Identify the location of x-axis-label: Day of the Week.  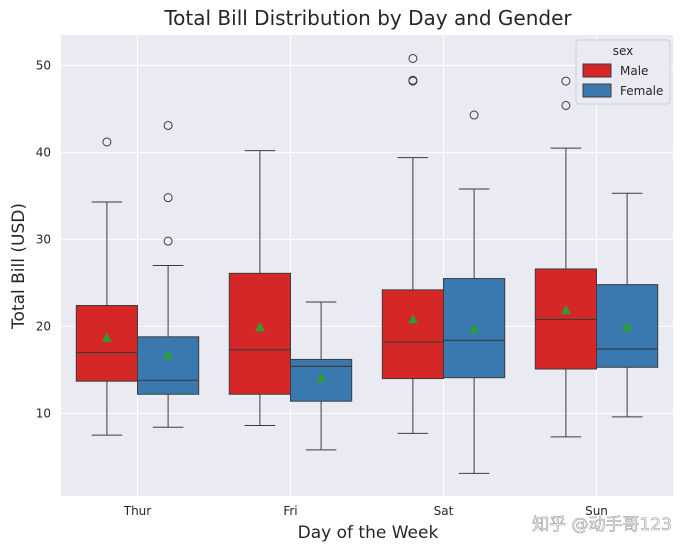
(368, 533).